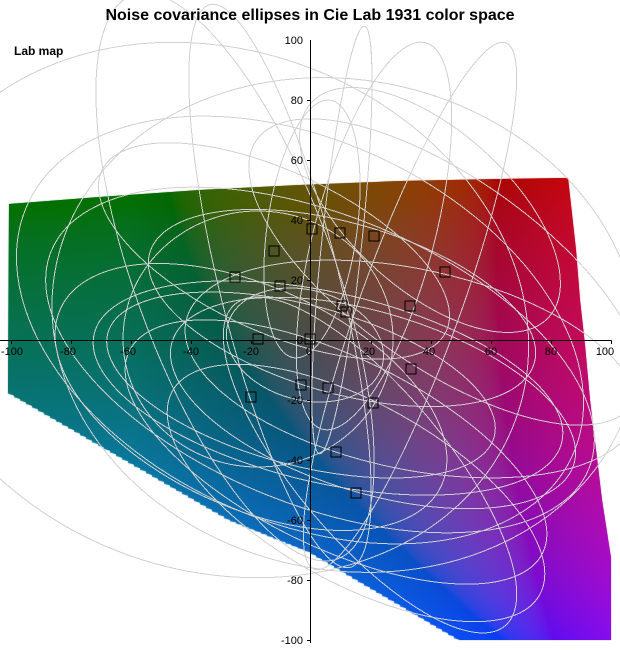 The height and width of the screenshot is (650, 620). What do you see at coordinates (38, 51) in the screenshot?
I see `svg-text: Lab map` at bounding box center [38, 51].